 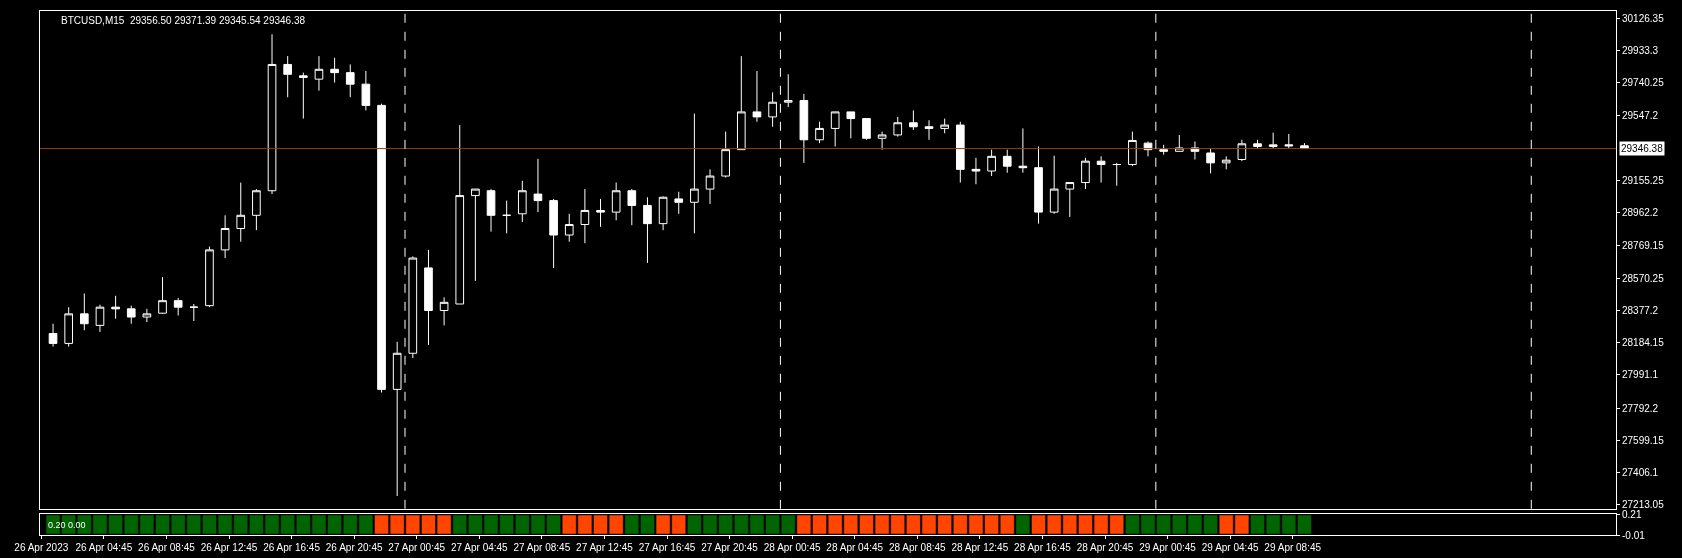 What do you see at coordinates (792, 547) in the screenshot?
I see `x-tick-label: 28 Apr 00:45` at bounding box center [792, 547].